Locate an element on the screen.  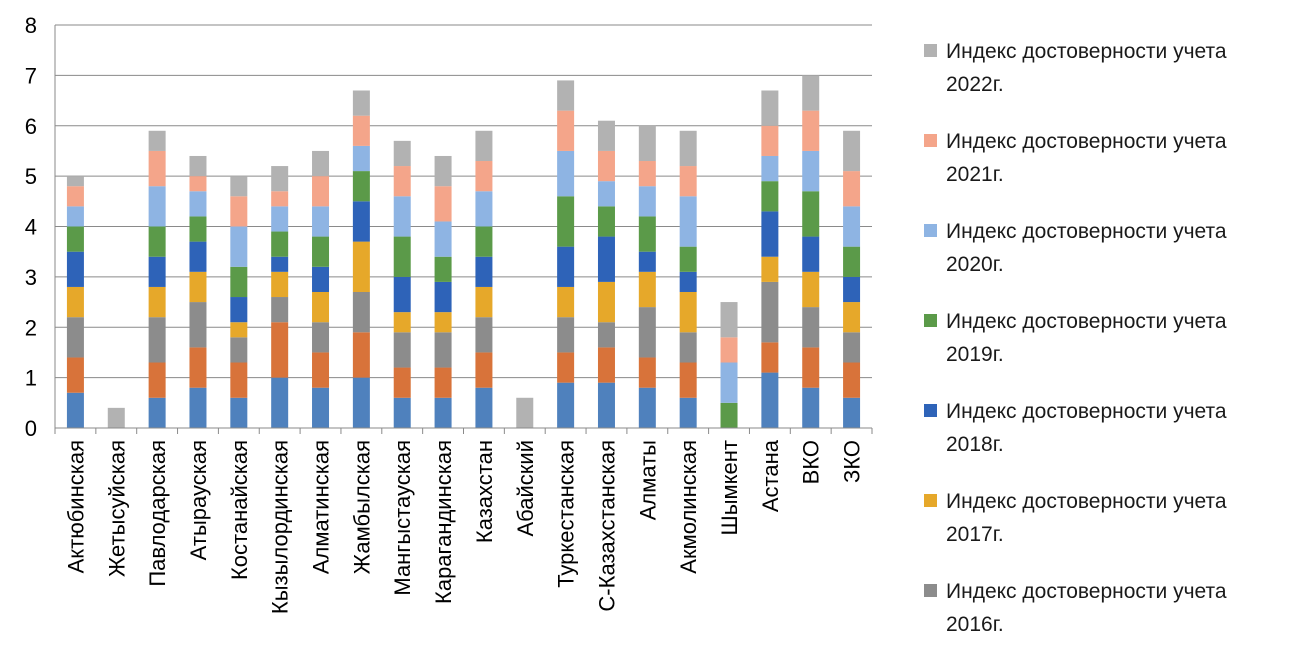
y-tick-label: 3 is located at coordinates (31, 277).